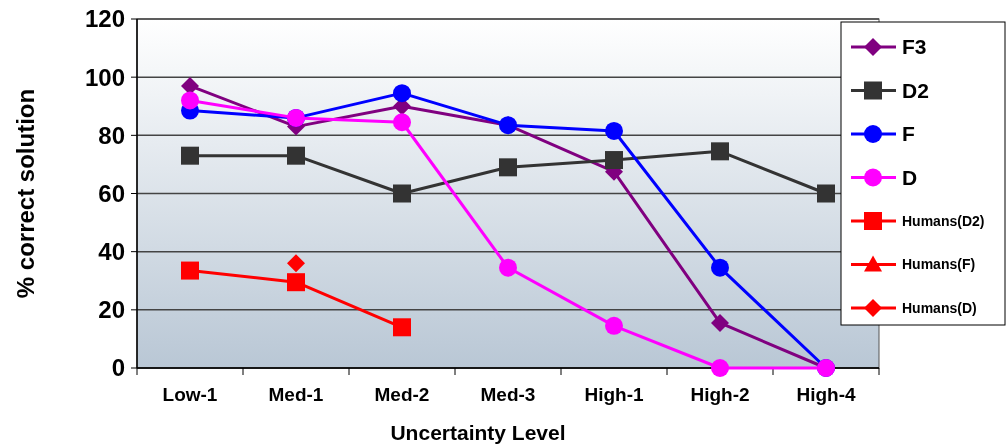 Image resolution: width=1007 pixels, height=446 pixels. I want to click on x-tick-label: Med-3, so click(508, 394).